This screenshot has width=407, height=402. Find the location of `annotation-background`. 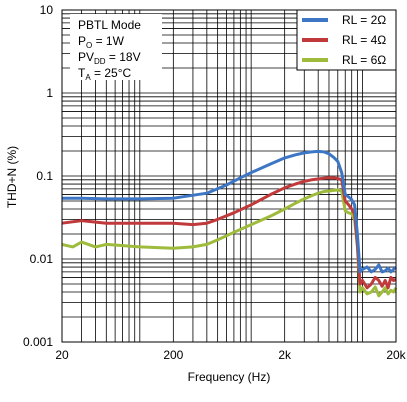

annotation-background is located at coordinates (116, 47).